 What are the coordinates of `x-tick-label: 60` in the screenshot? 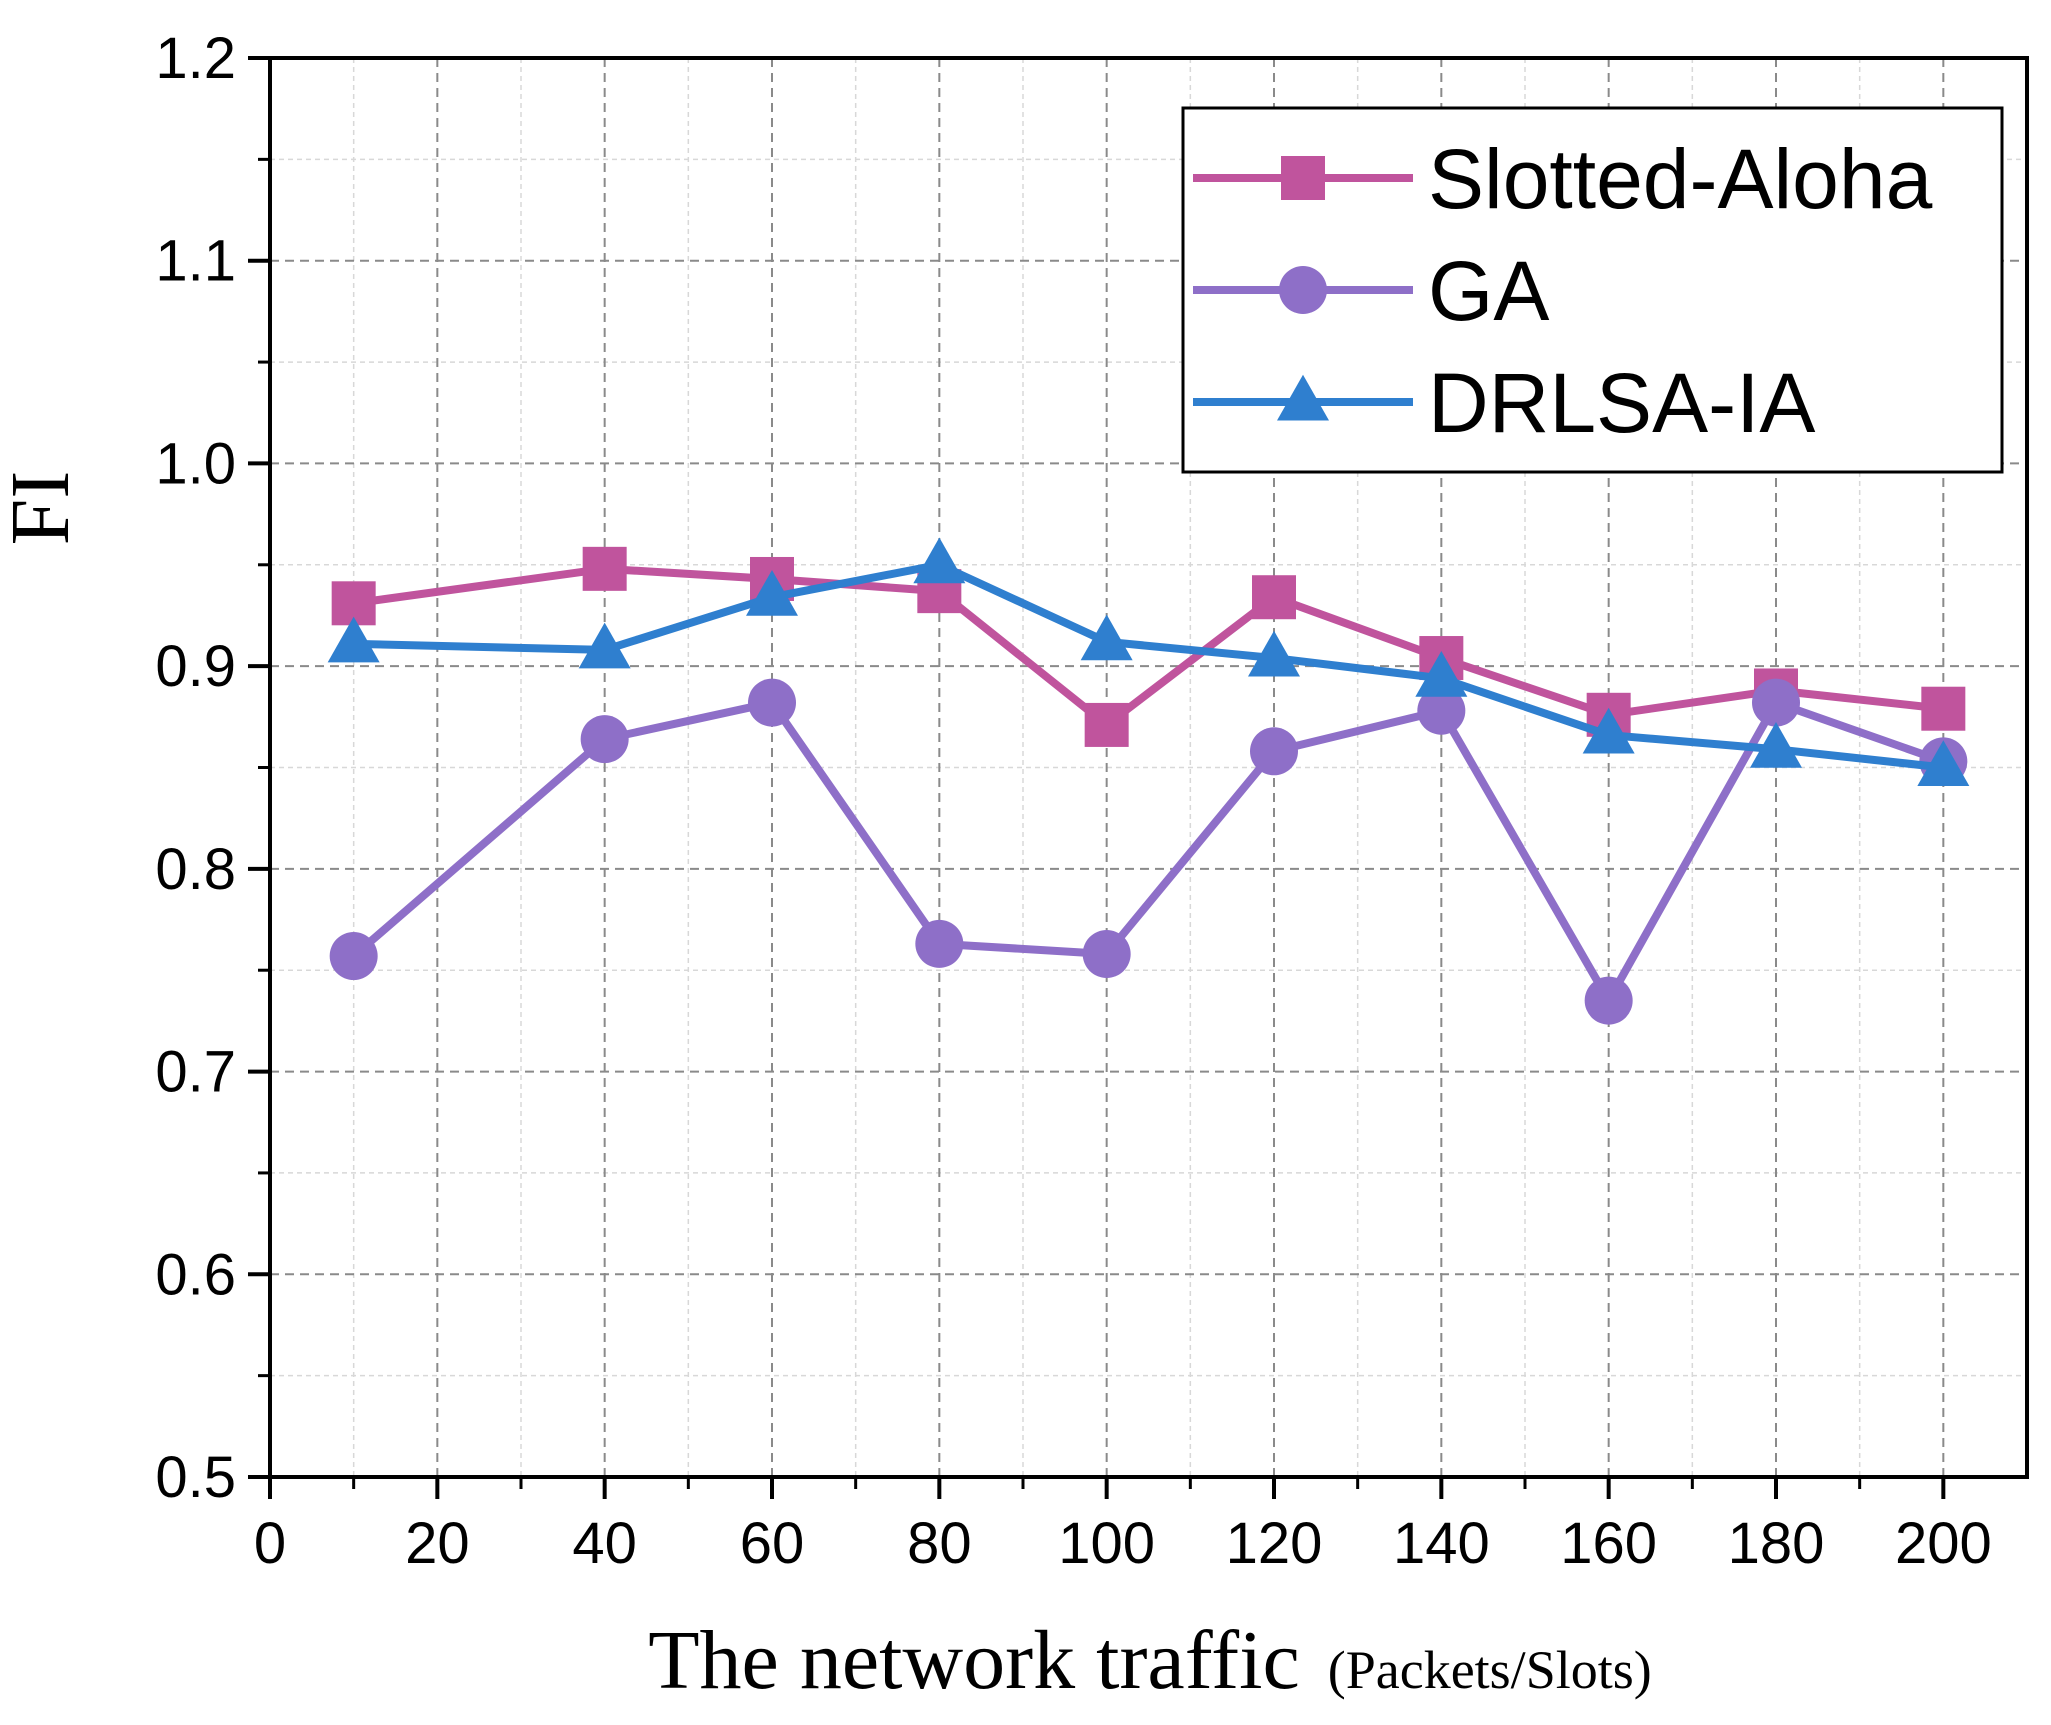 It's located at (772, 1543).